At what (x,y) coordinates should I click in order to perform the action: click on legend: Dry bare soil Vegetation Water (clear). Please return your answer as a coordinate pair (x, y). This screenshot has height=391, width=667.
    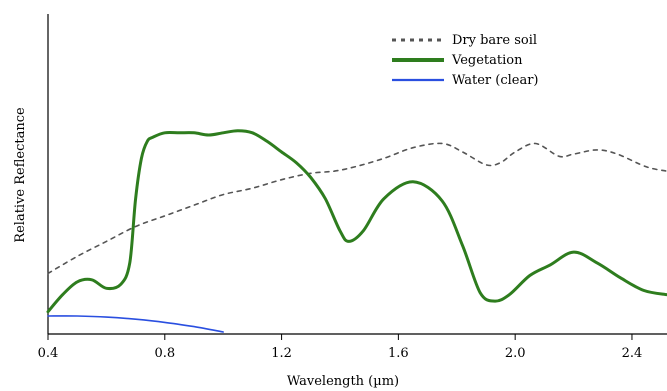
    Looking at the image, I should click on (465, 60).